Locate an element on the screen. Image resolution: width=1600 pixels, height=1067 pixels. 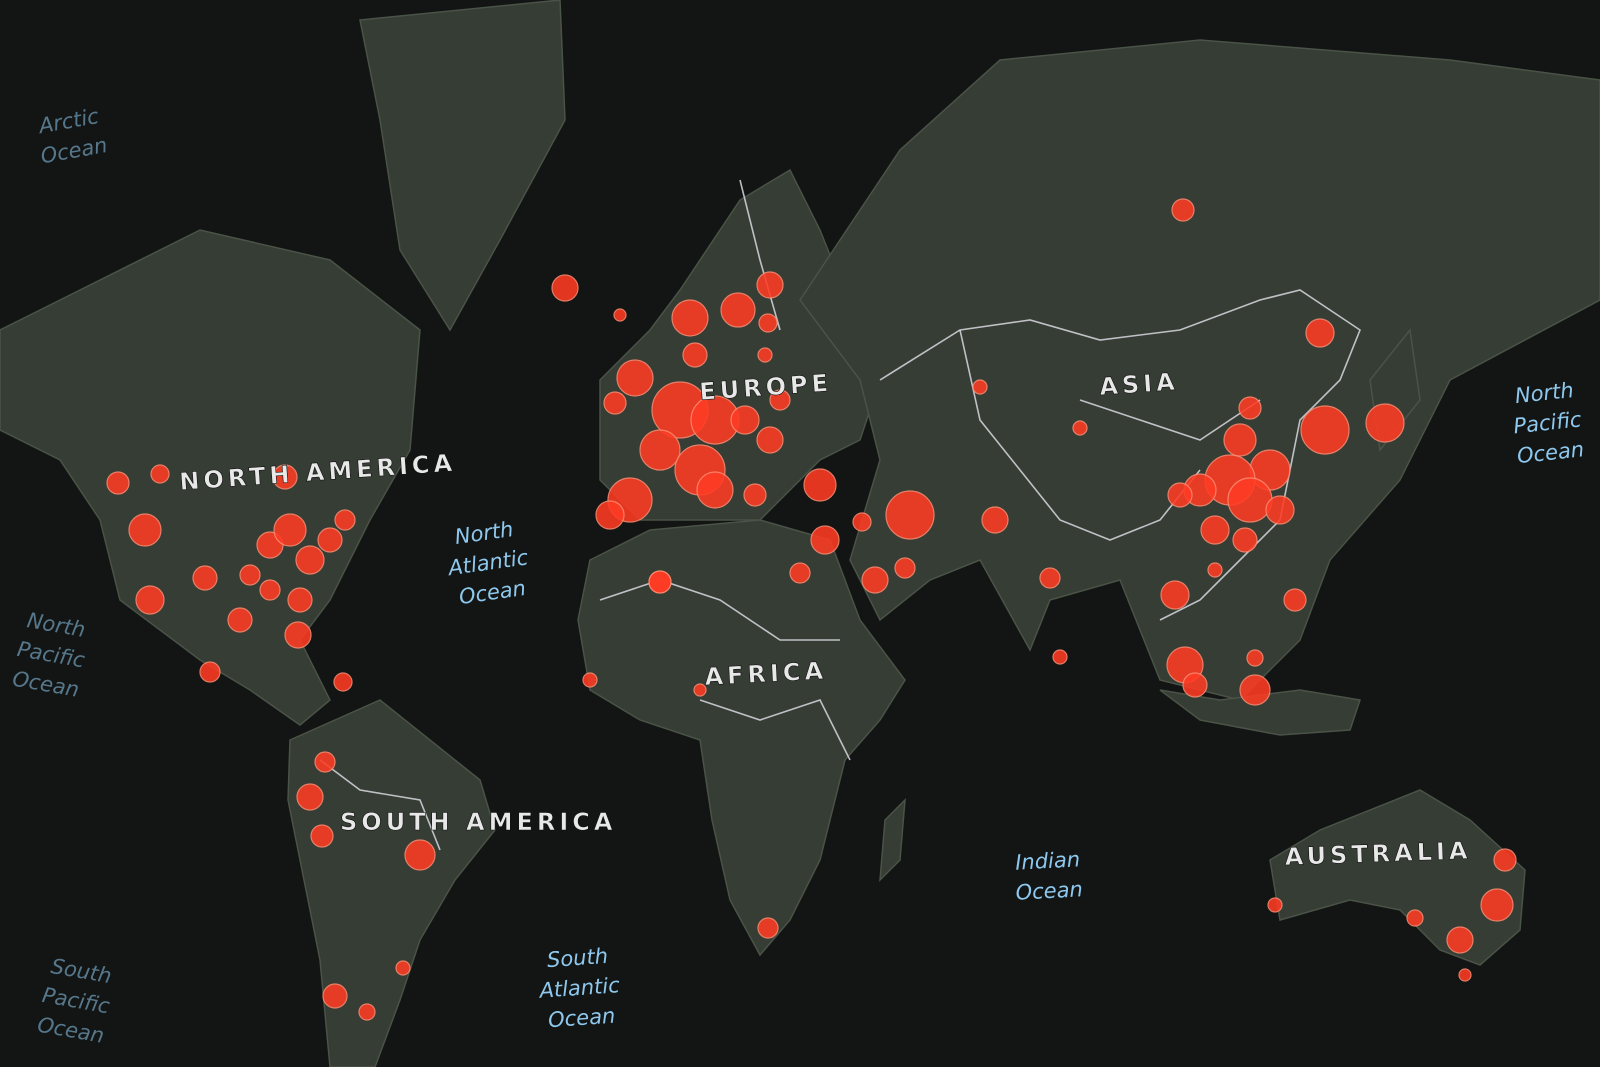
continent-label: ASIA is located at coordinates (1138, 384).